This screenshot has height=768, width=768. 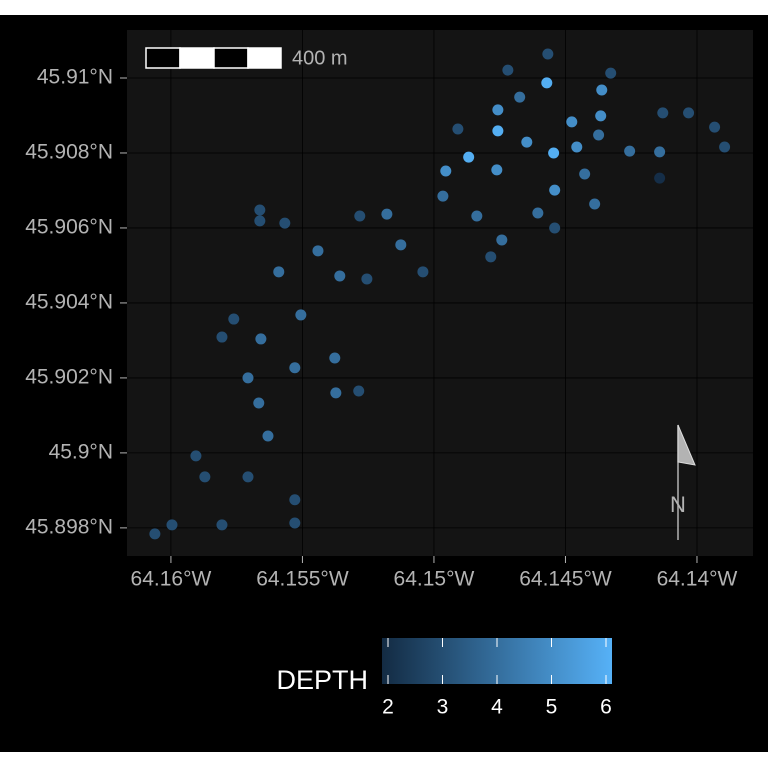 I want to click on y-tick-label: 45.9°N, so click(x=81, y=451).